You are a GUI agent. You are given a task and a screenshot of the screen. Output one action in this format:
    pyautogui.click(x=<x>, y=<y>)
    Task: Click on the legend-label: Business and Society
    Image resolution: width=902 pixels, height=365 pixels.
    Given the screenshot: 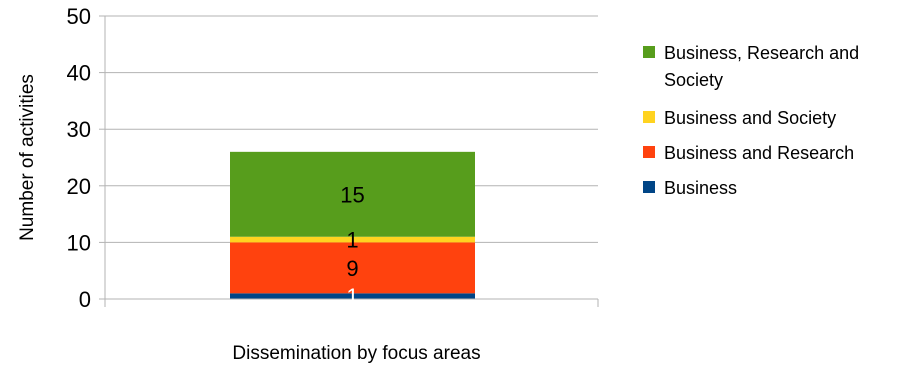 What is the action you would take?
    pyautogui.click(x=750, y=118)
    